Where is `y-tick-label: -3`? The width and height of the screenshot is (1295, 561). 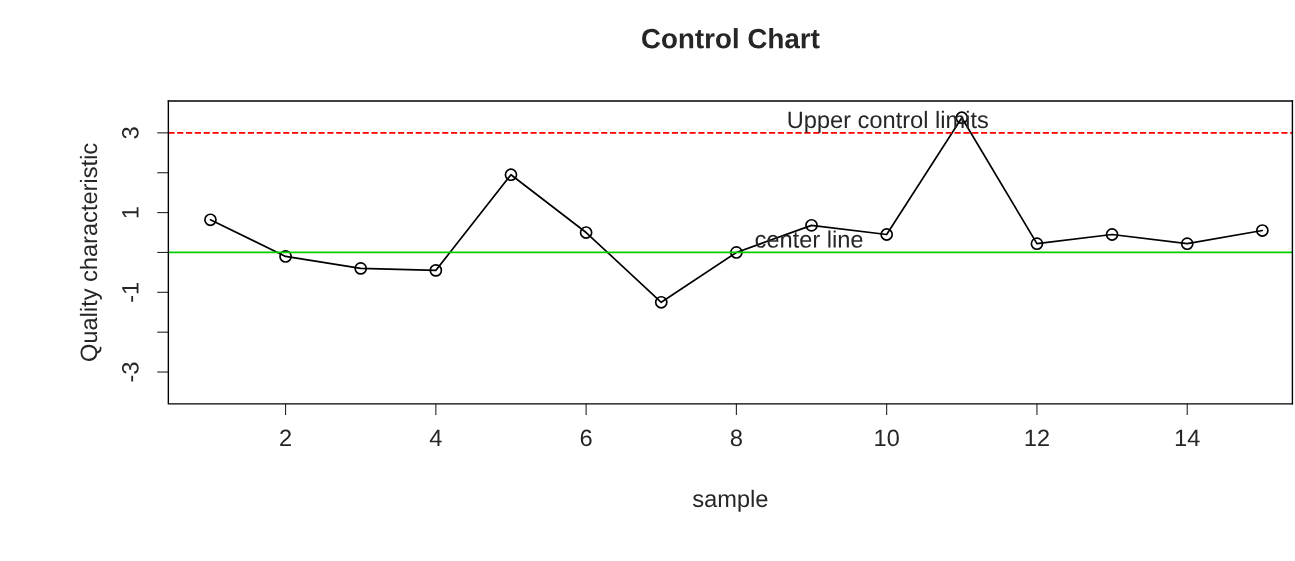 y-tick-label: -3 is located at coordinates (130, 372).